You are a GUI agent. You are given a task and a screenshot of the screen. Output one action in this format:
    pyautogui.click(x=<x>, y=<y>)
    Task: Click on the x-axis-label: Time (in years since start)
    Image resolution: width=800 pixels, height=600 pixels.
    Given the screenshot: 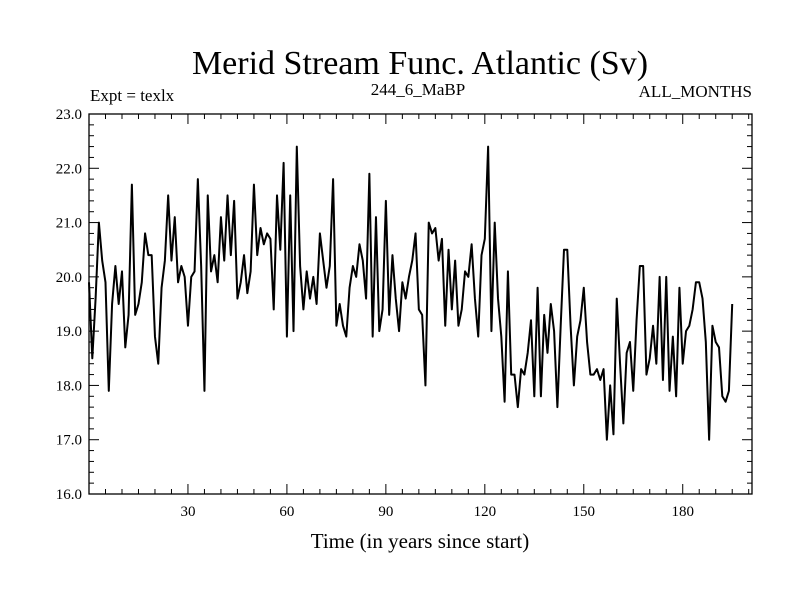 What is the action you would take?
    pyautogui.click(x=420, y=541)
    